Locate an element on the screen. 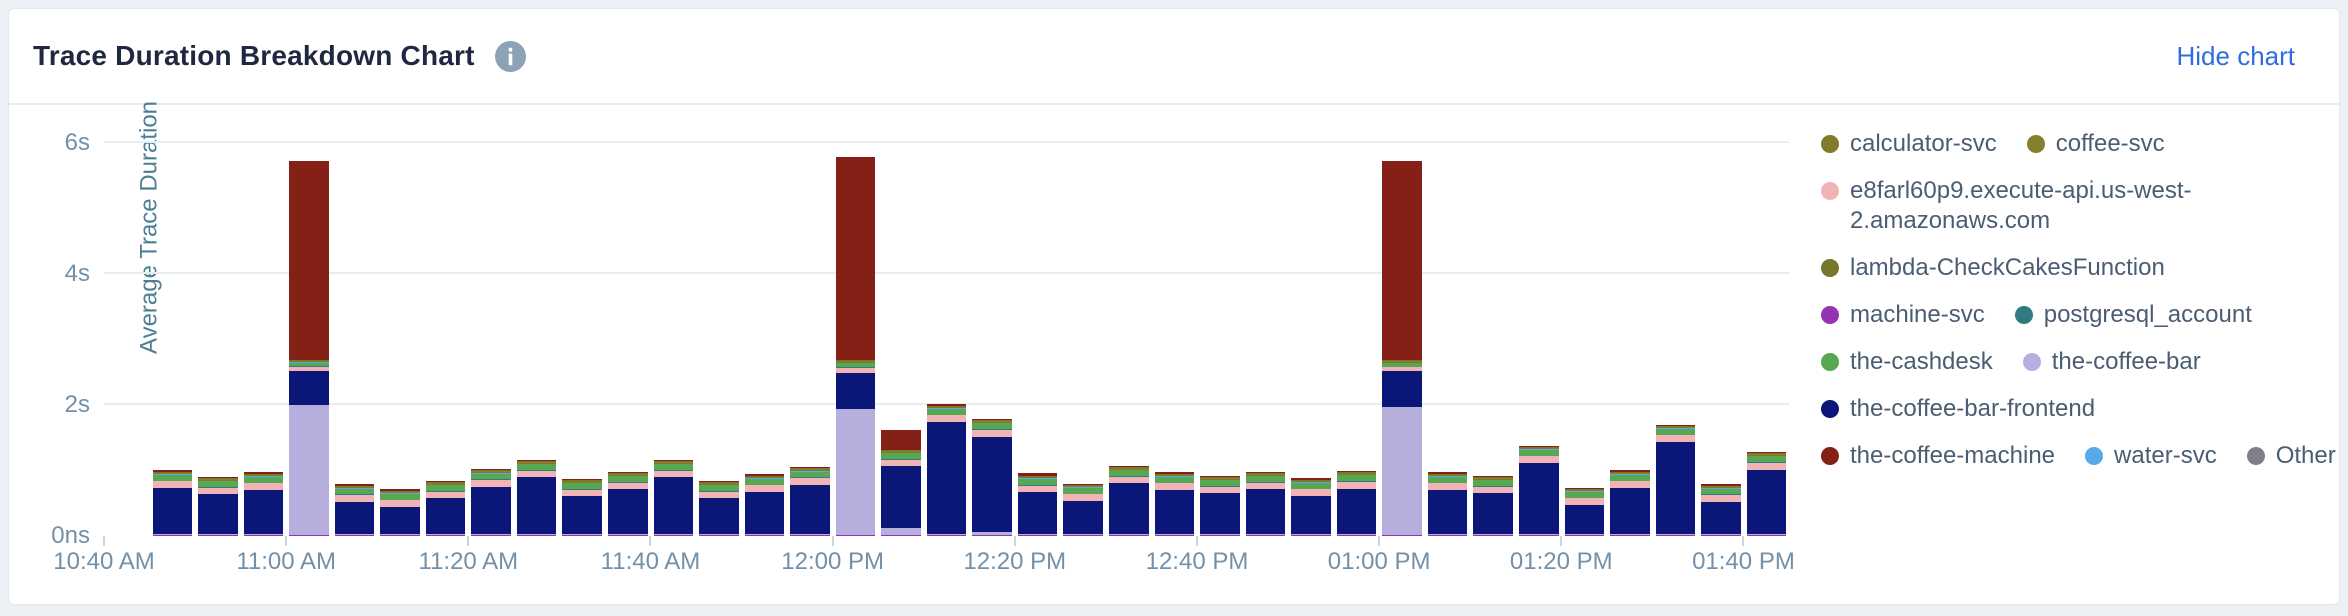 The height and width of the screenshot is (616, 2348). chart-bar-11:55 is located at coordinates (810, 327).